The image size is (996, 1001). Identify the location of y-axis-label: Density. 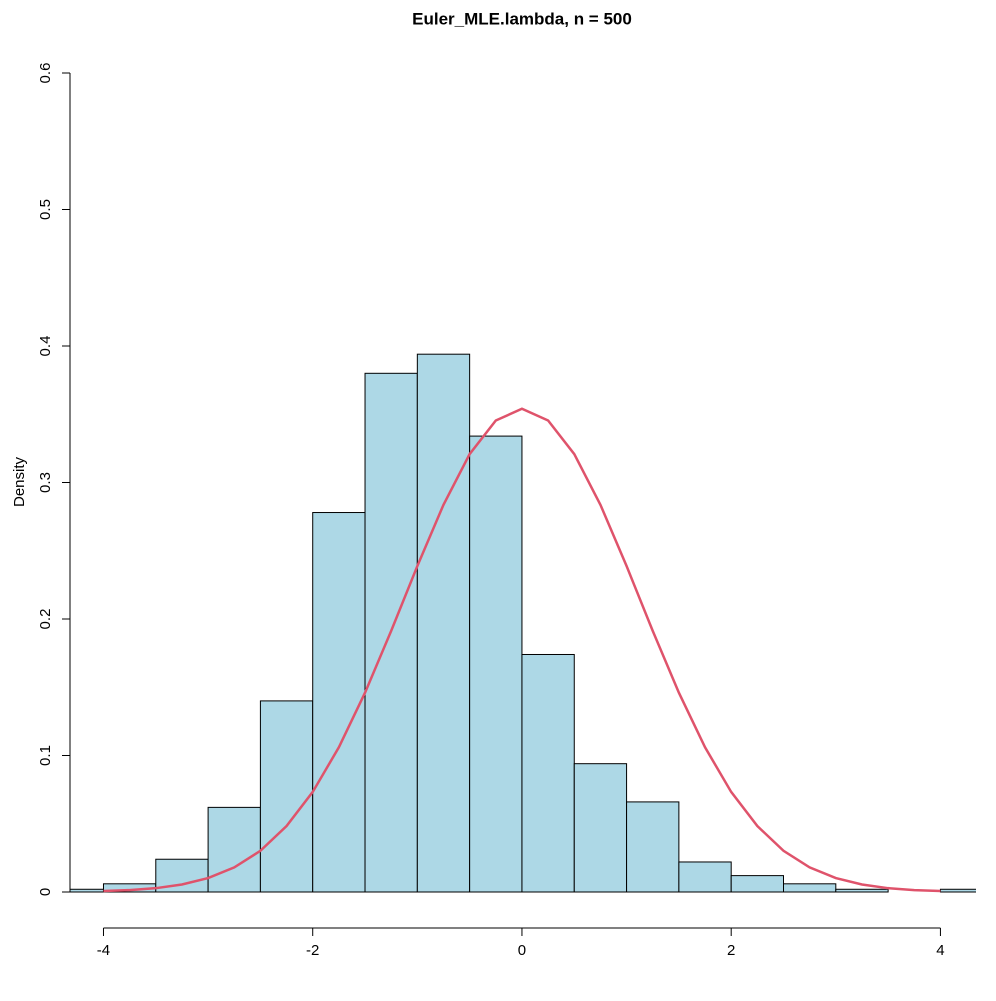
(19, 481).